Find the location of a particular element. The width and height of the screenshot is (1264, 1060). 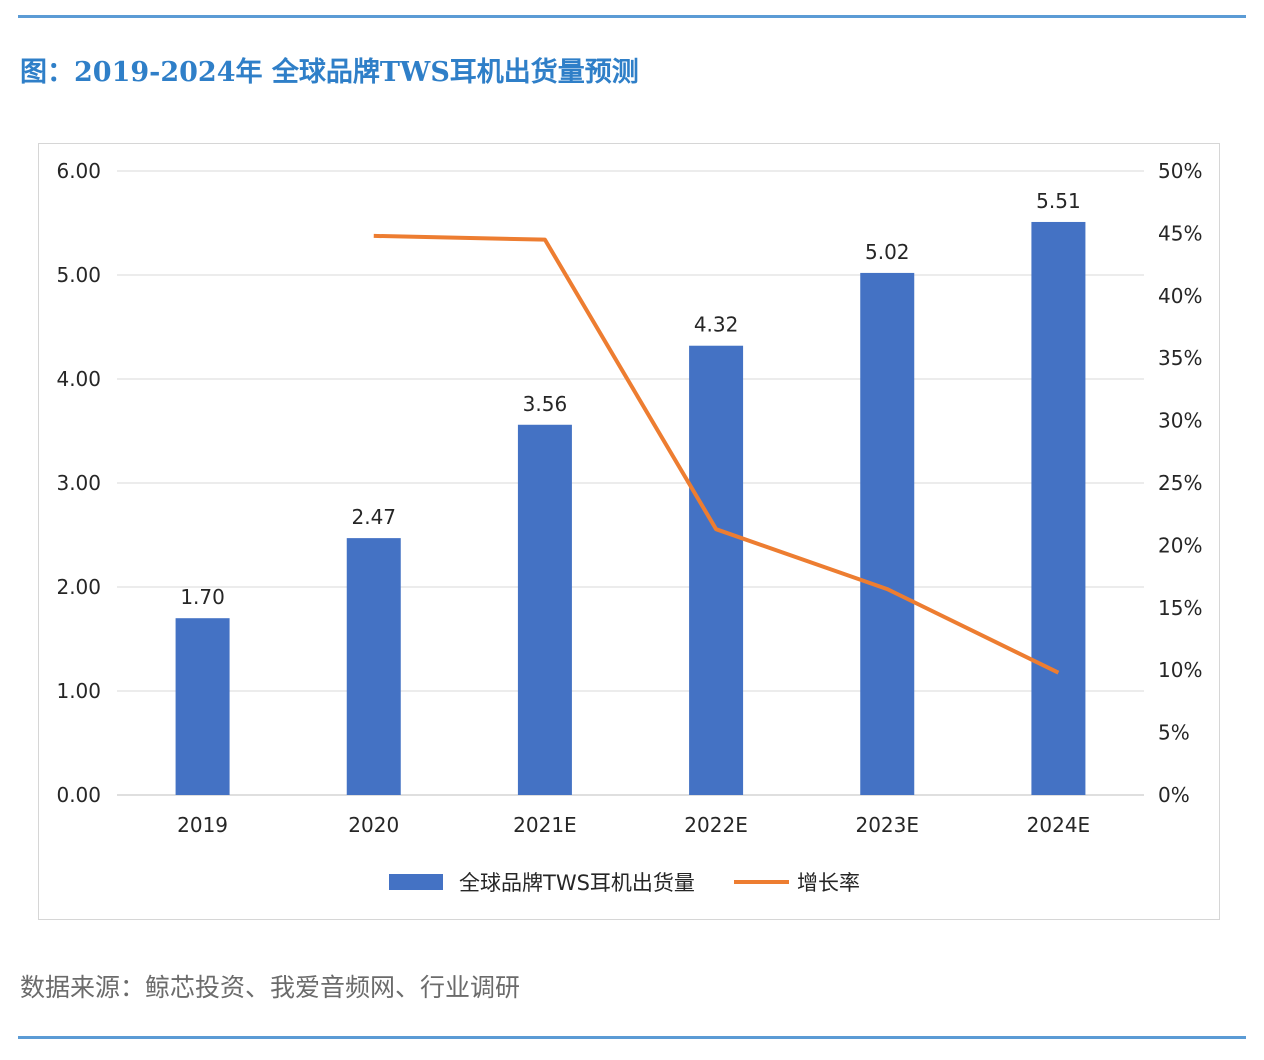

y-right-tick-label: 35% is located at coordinates (1180, 358).